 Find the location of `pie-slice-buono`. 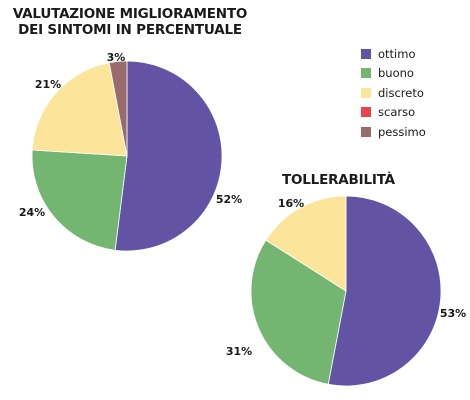

pie-slice-buono is located at coordinates (79, 200).